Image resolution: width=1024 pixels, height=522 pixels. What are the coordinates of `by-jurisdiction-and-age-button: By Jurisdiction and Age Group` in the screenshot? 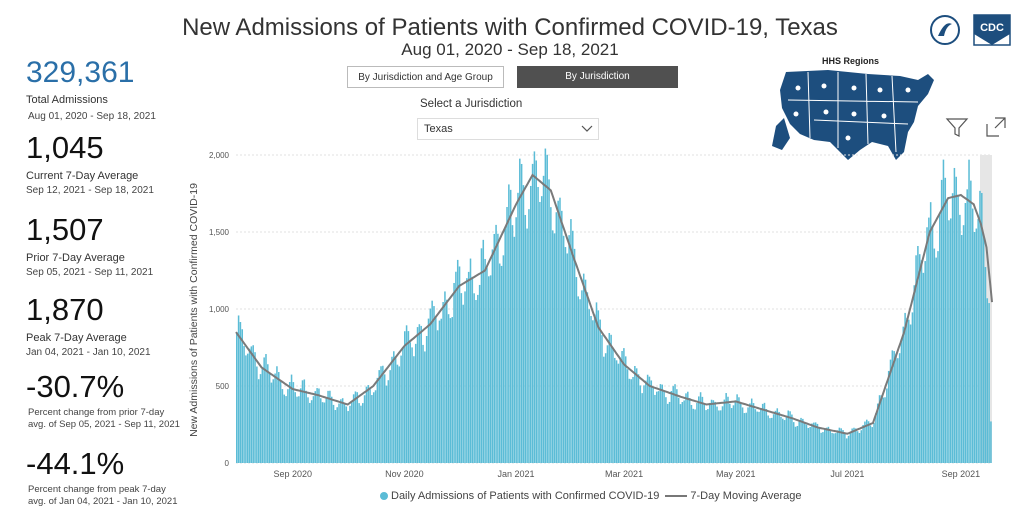 It's located at (425, 77).